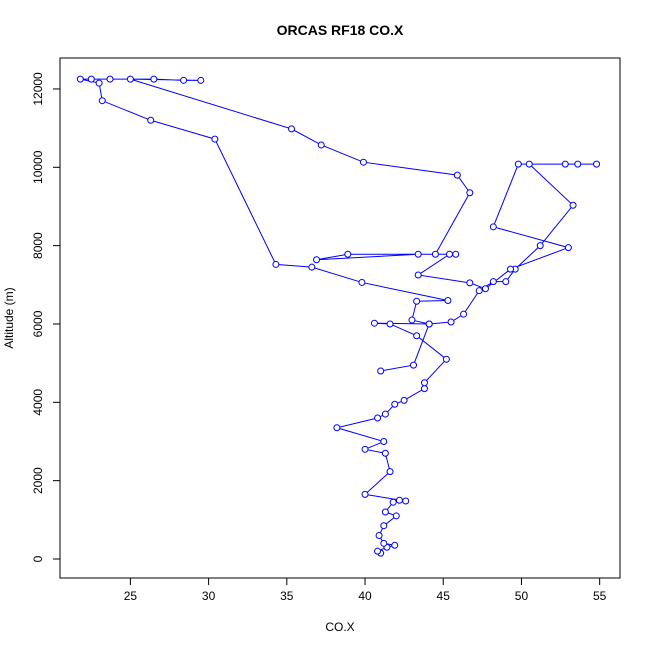 The height and width of the screenshot is (650, 650). Describe the element at coordinates (365, 596) in the screenshot. I see `x-tick-label: 40` at that location.